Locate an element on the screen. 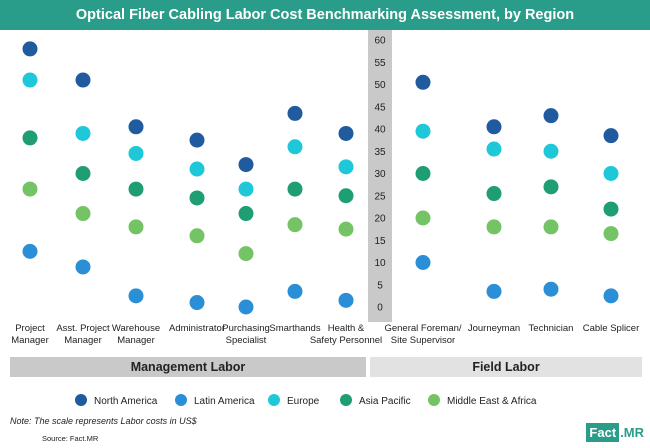  legend-dot-asia-pacific is located at coordinates (346, 400).